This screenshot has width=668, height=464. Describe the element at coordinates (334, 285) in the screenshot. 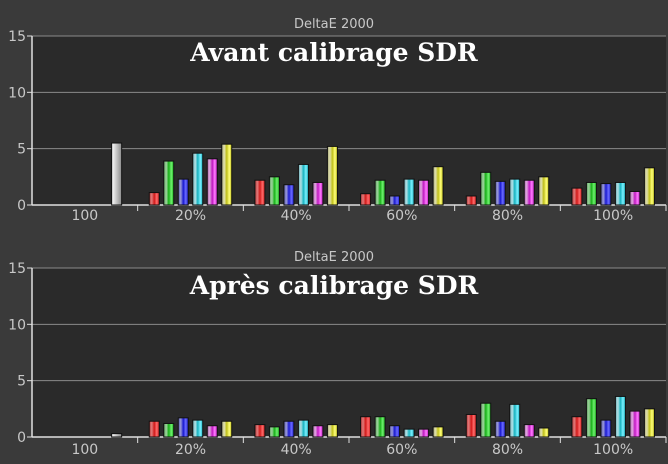

I see `chart-subtitle: Après calibrage SDR` at that location.